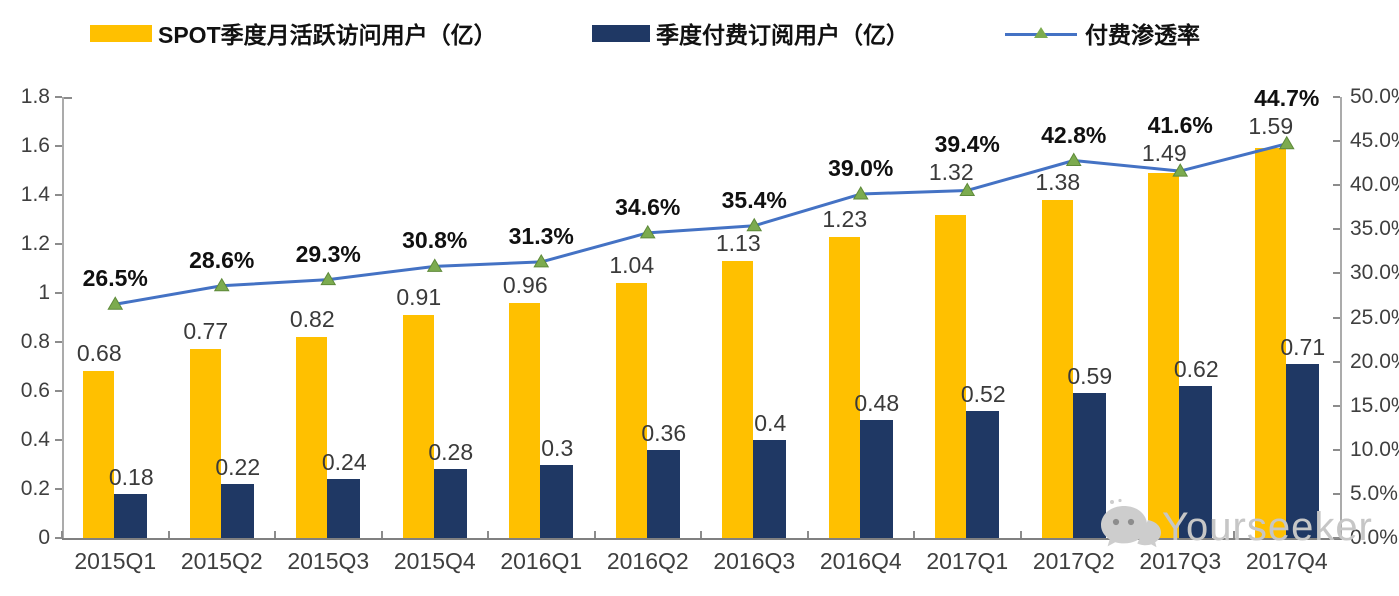 This screenshot has width=1399, height=596. Describe the element at coordinates (312, 319) in the screenshot. I see `mau-value-label: 0.82` at that location.